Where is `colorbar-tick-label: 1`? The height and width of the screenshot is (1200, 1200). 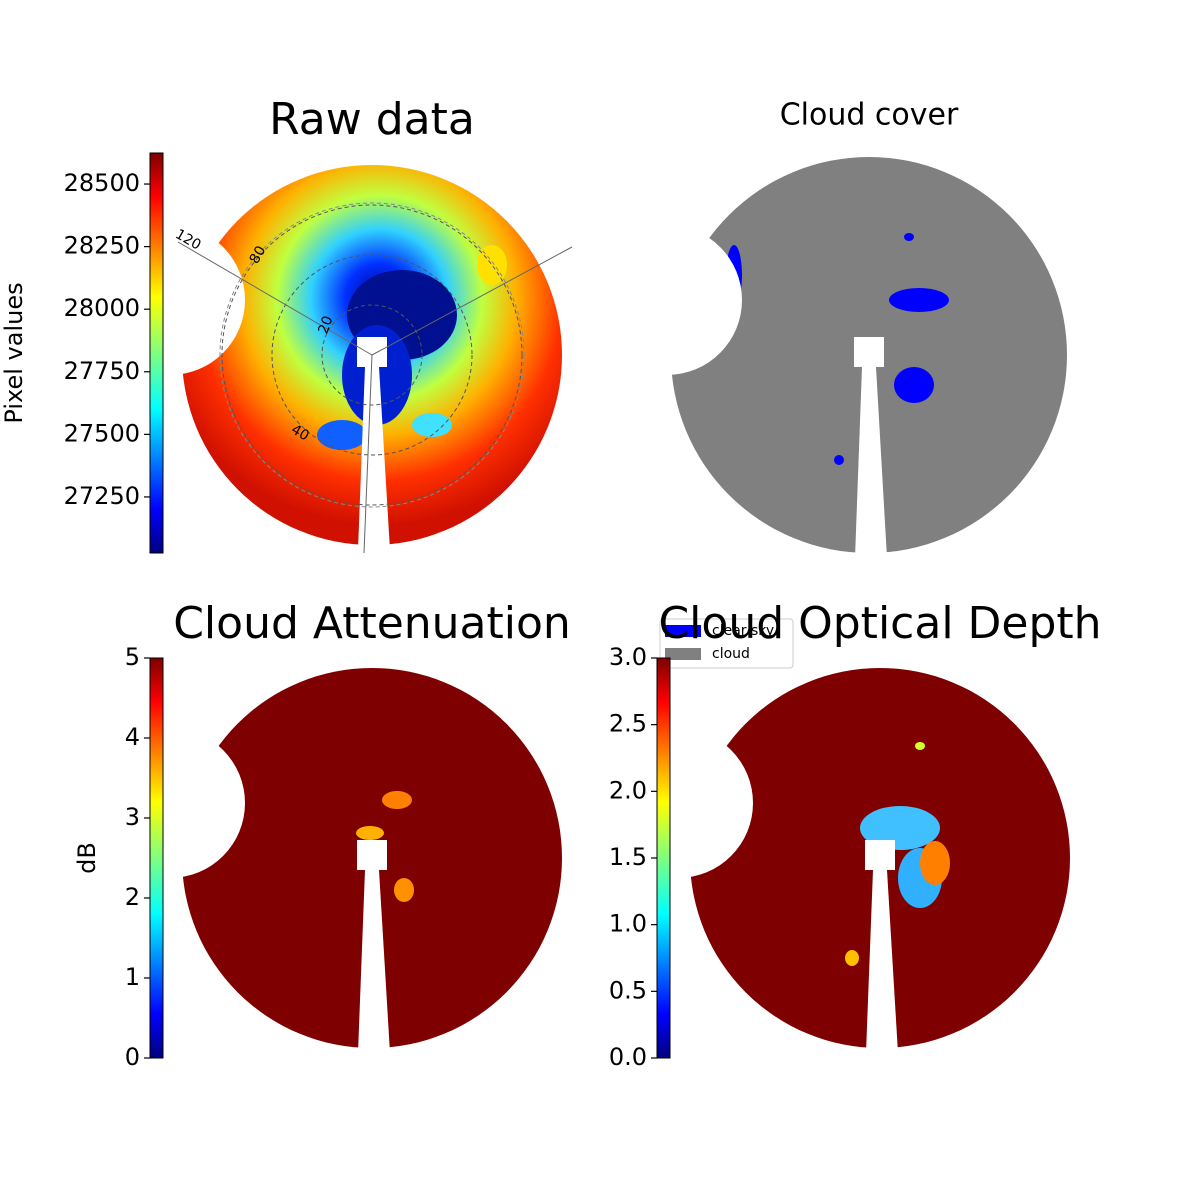 colorbar-tick-label: 1 is located at coordinates (132, 977).